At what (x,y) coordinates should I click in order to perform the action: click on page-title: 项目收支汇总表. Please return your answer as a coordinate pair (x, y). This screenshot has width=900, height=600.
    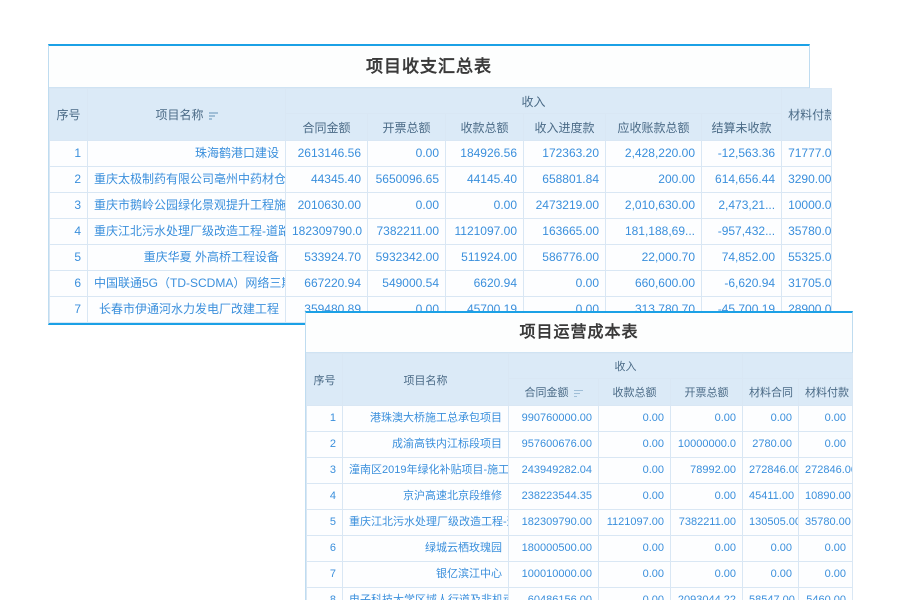
    Looking at the image, I should click on (429, 67).